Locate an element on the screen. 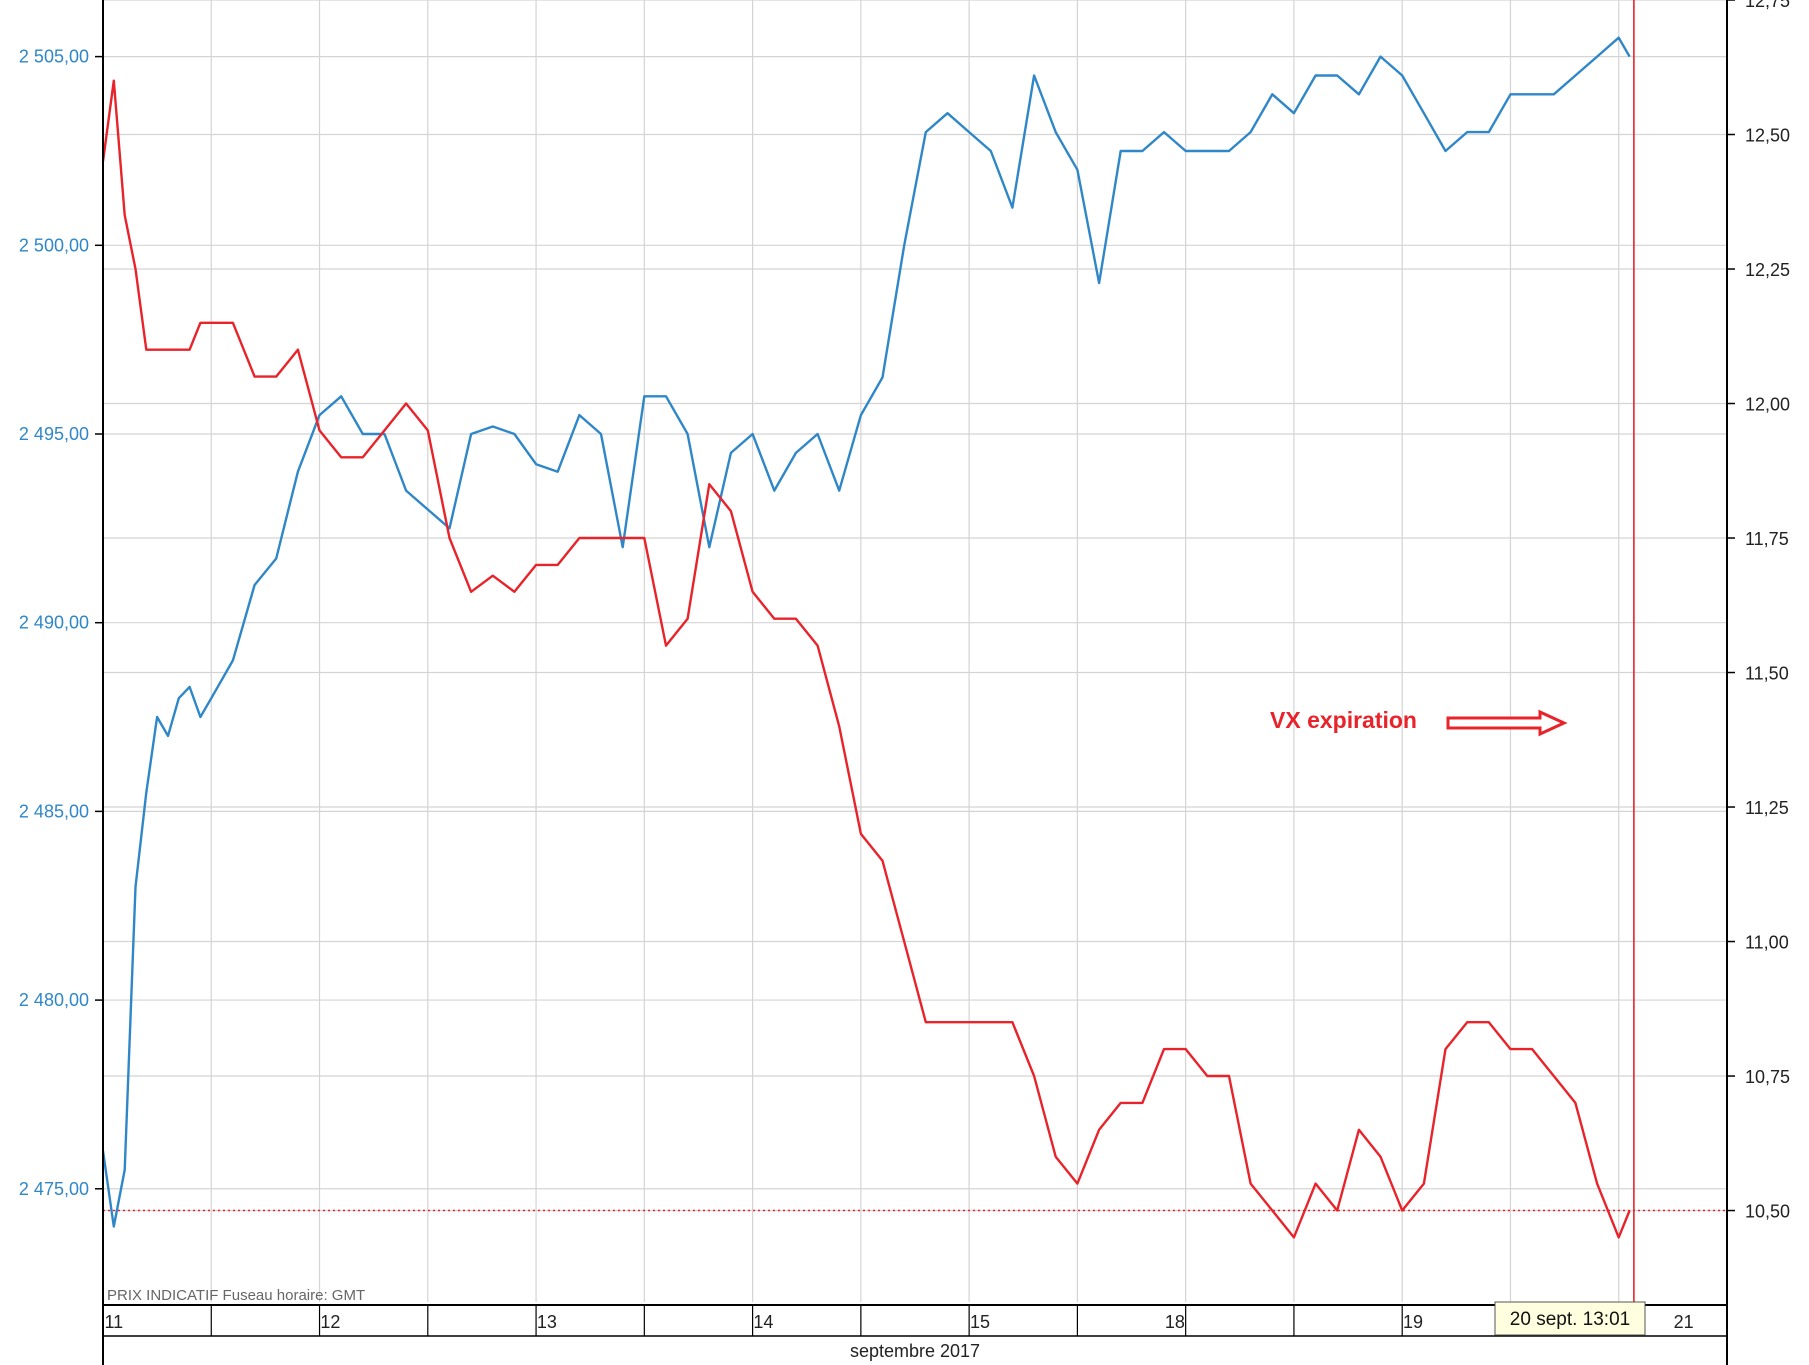  x-day-label: 14 is located at coordinates (763, 1322).